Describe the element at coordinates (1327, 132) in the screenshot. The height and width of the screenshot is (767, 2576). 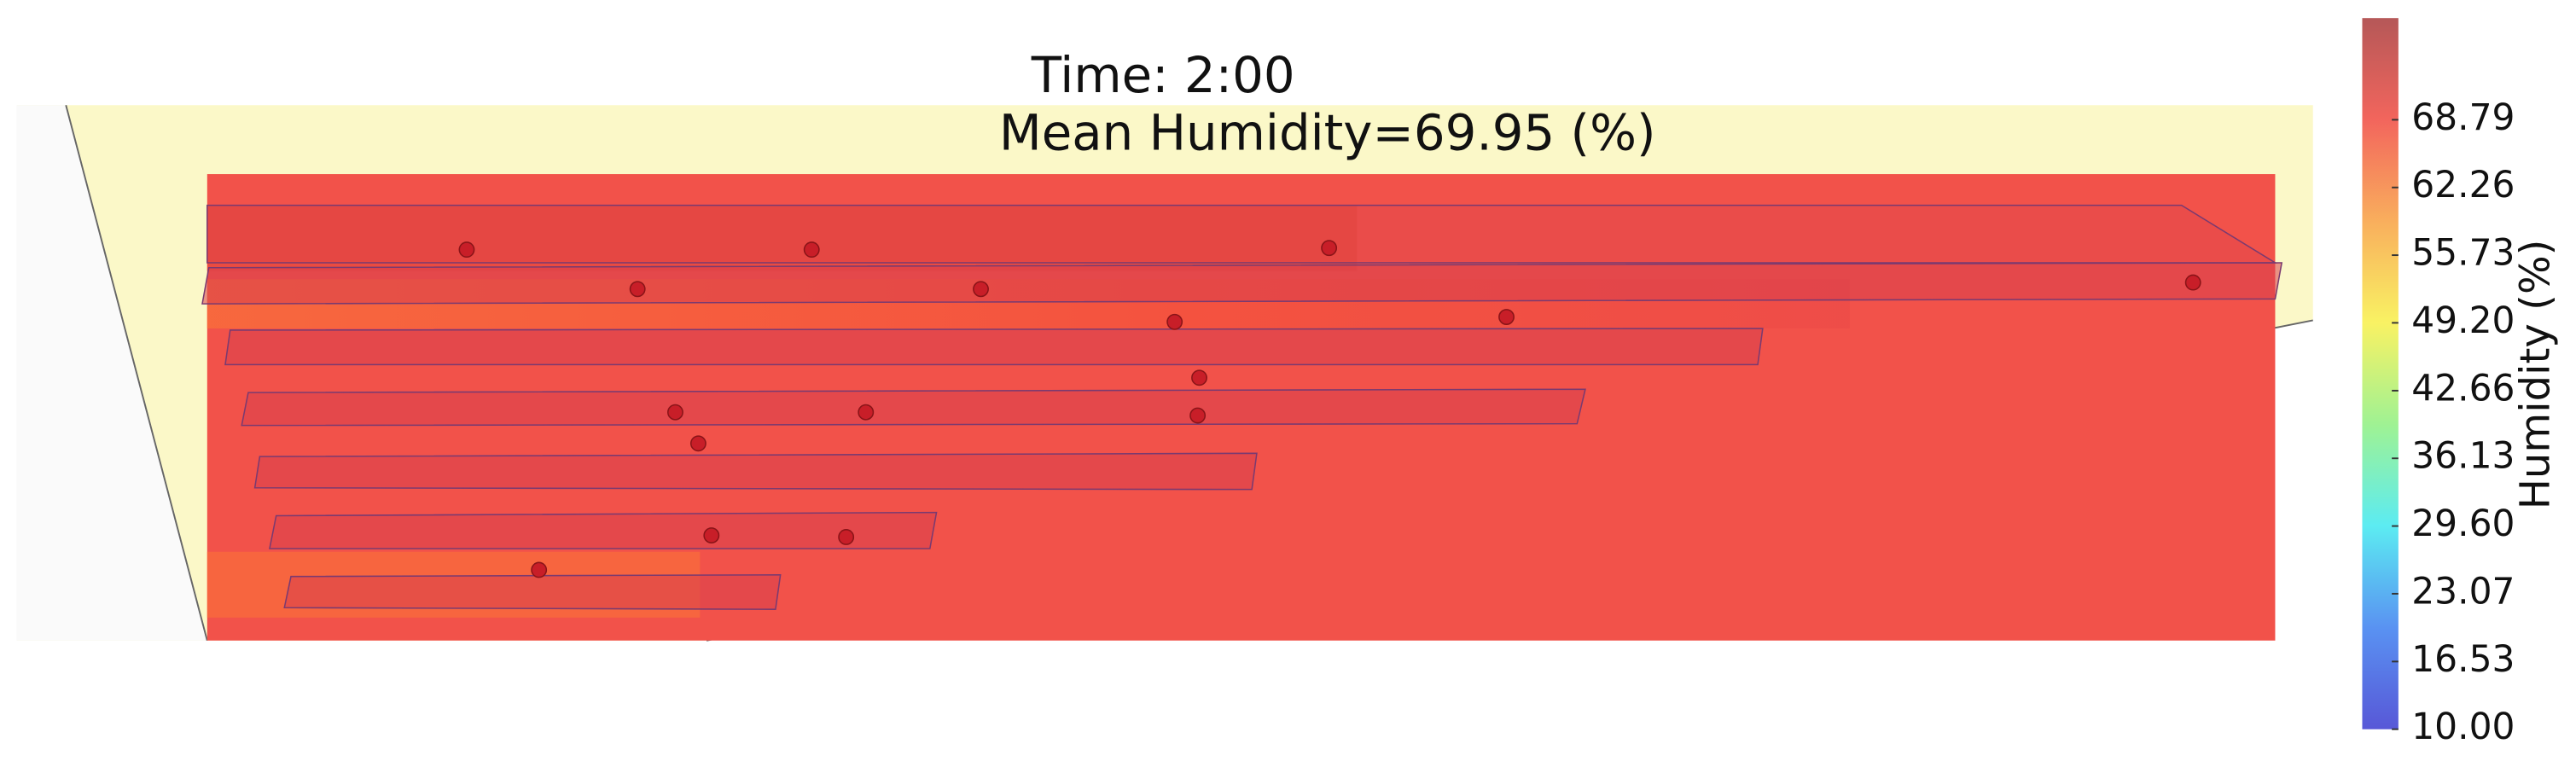
I see `chart-subtitle: Mean Humidity=69.95 (%)` at that location.